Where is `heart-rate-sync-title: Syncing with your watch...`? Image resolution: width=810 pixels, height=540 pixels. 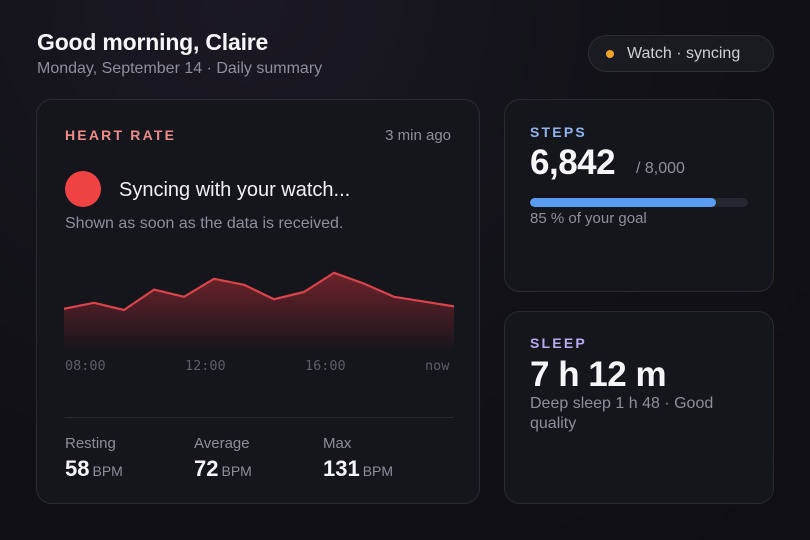 heart-rate-sync-title: Syncing with your watch... is located at coordinates (235, 190).